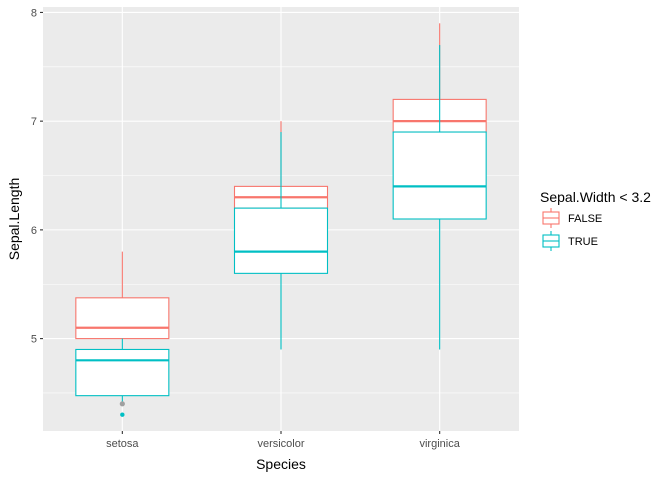 The image size is (672, 480). I want to click on outlier-point, so click(122, 414).